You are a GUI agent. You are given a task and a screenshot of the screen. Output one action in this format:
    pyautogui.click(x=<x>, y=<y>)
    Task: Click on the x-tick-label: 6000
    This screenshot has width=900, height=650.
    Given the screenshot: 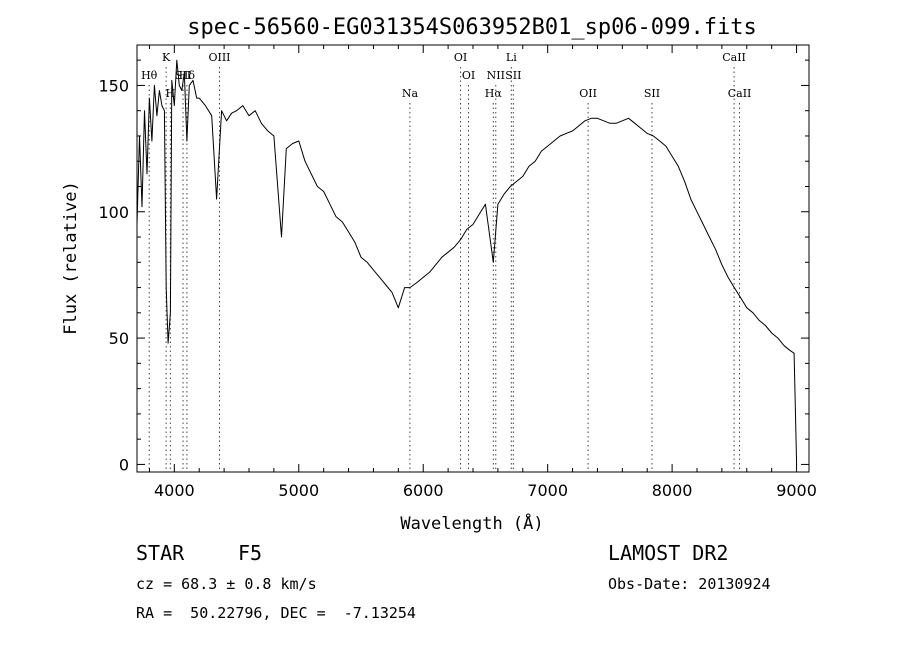 What is the action you would take?
    pyautogui.click(x=423, y=490)
    